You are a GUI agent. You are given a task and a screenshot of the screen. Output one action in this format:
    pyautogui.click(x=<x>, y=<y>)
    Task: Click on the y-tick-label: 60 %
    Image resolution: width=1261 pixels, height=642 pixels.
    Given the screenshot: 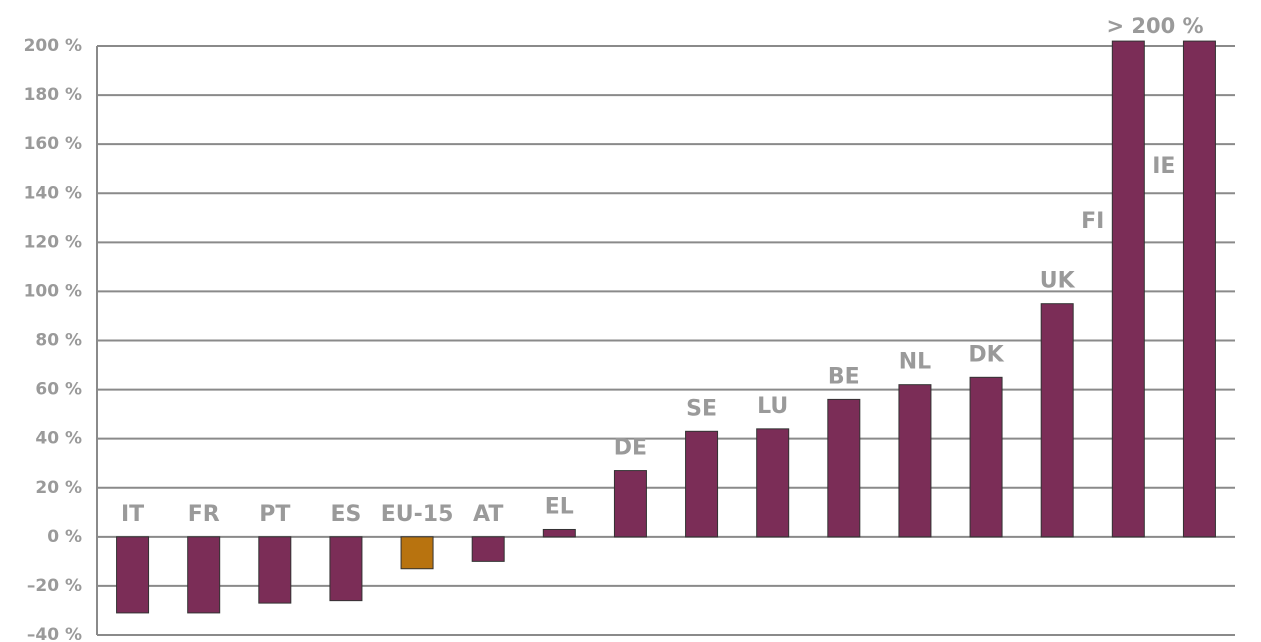 What is the action you would take?
    pyautogui.click(x=58, y=390)
    